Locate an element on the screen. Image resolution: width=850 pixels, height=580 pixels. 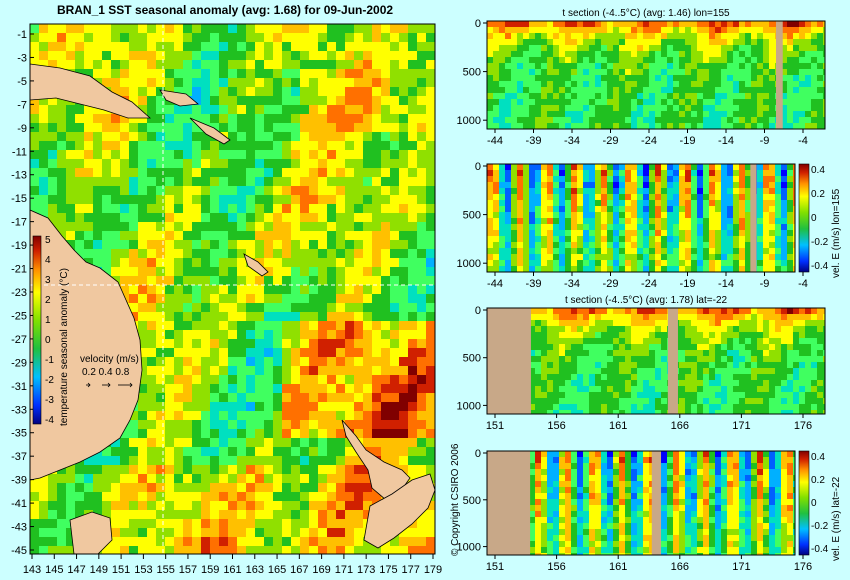
sst-colorbar-tick-label: 4 is located at coordinates (48, 260).